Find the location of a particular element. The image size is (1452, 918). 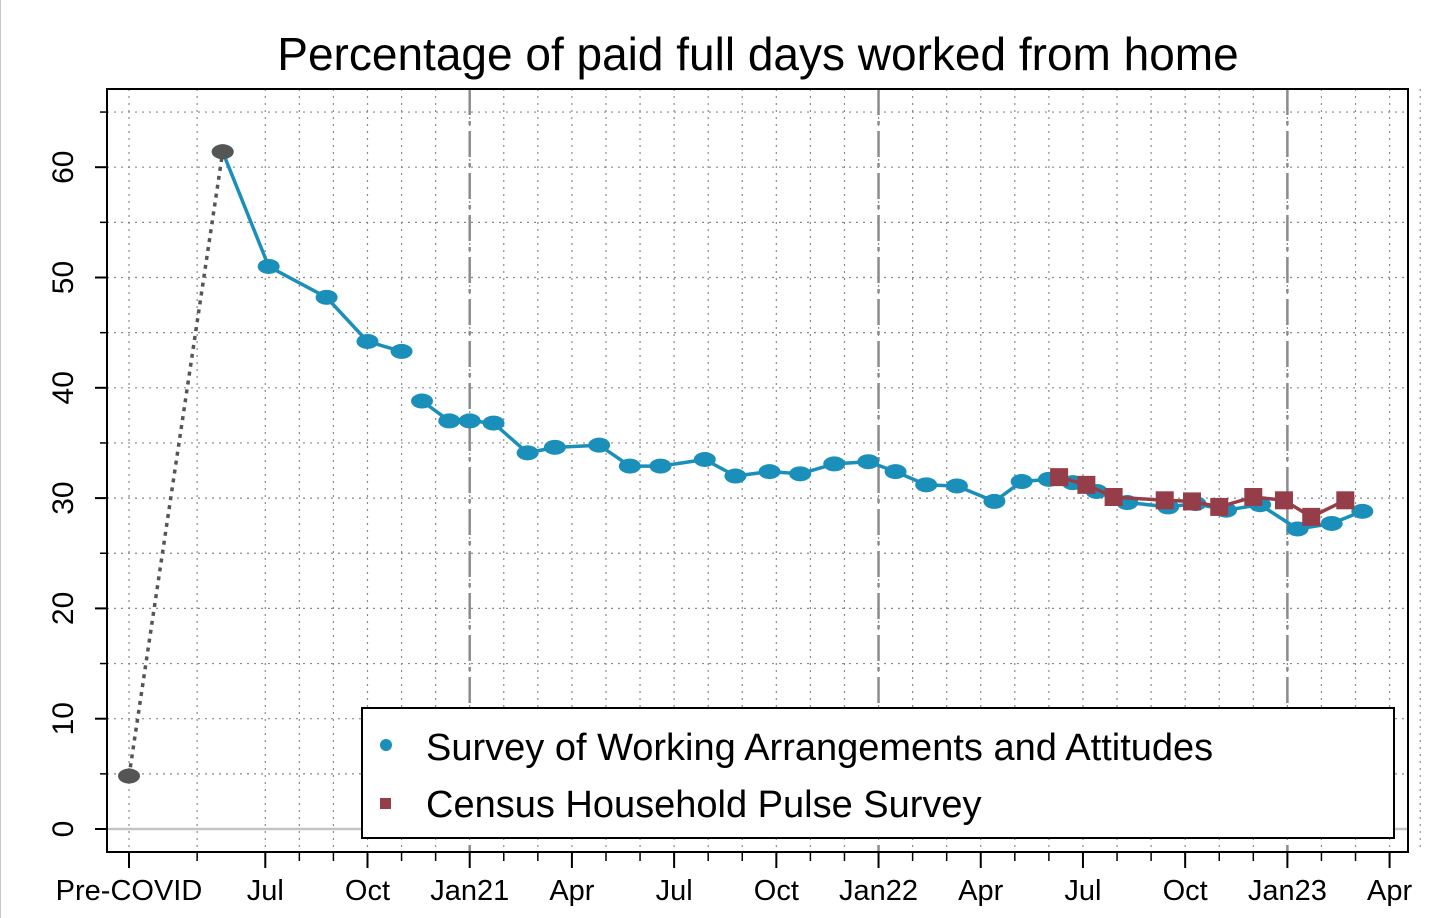

legend-label-pulse: Census Household Pulse Survey is located at coordinates (704, 805).